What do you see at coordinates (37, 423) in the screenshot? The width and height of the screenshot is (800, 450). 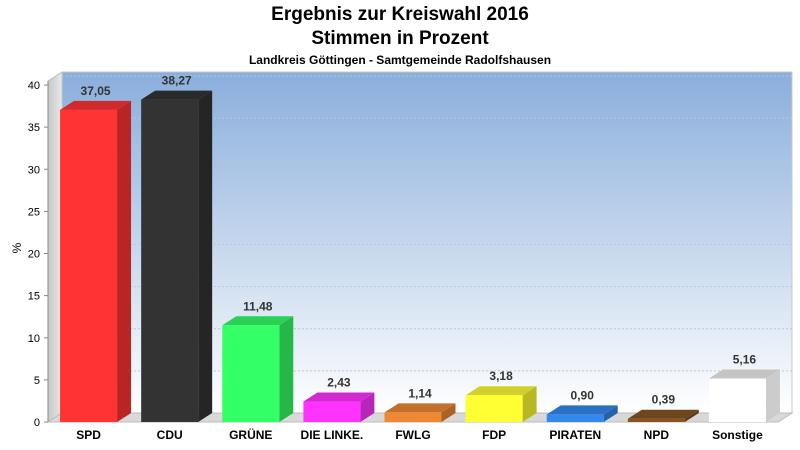 I see `y-tick-label: 0` at bounding box center [37, 423].